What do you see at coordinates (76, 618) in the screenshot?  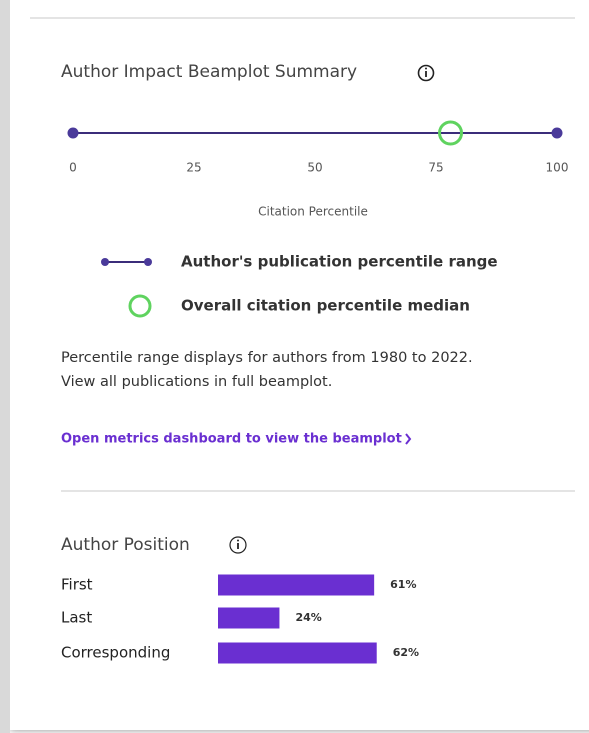 I see `category-label: Last` at bounding box center [76, 618].